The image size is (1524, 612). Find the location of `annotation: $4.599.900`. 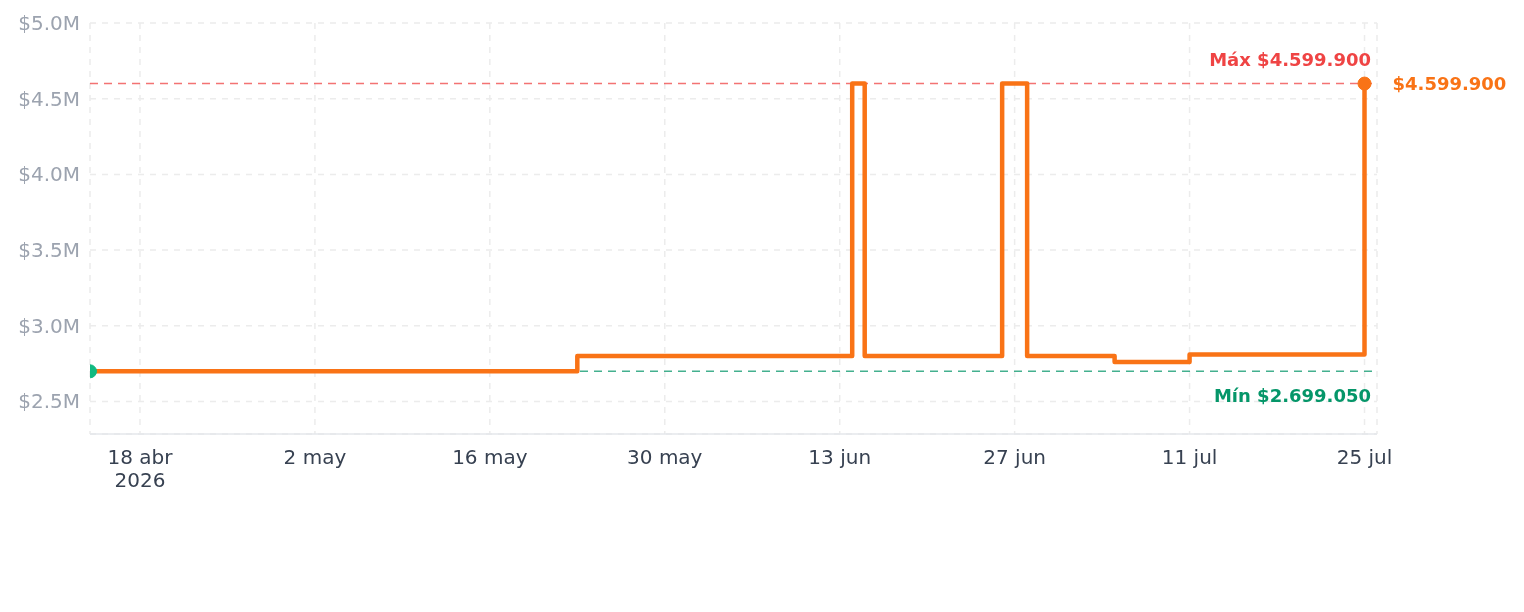

annotation: $4.599.900 is located at coordinates (1449, 84).